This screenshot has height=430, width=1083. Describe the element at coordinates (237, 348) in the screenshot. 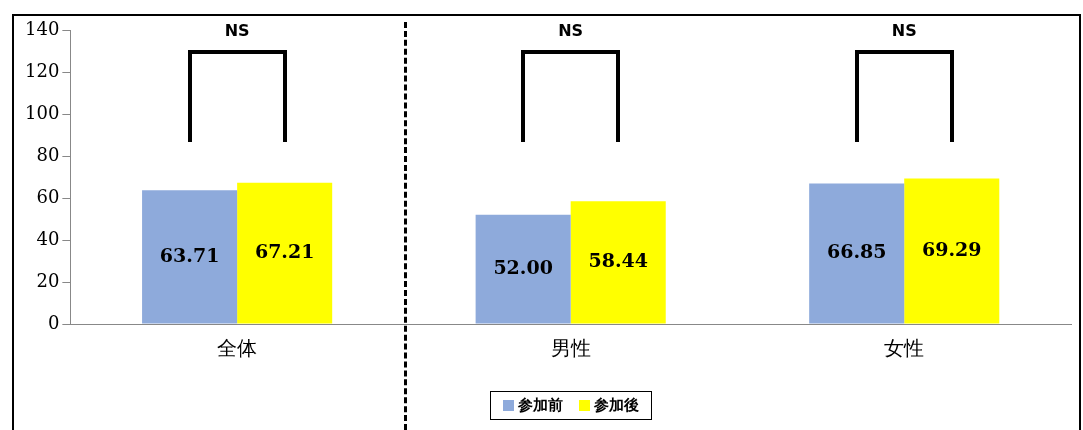

I see `x-tick-label: 全体` at that location.